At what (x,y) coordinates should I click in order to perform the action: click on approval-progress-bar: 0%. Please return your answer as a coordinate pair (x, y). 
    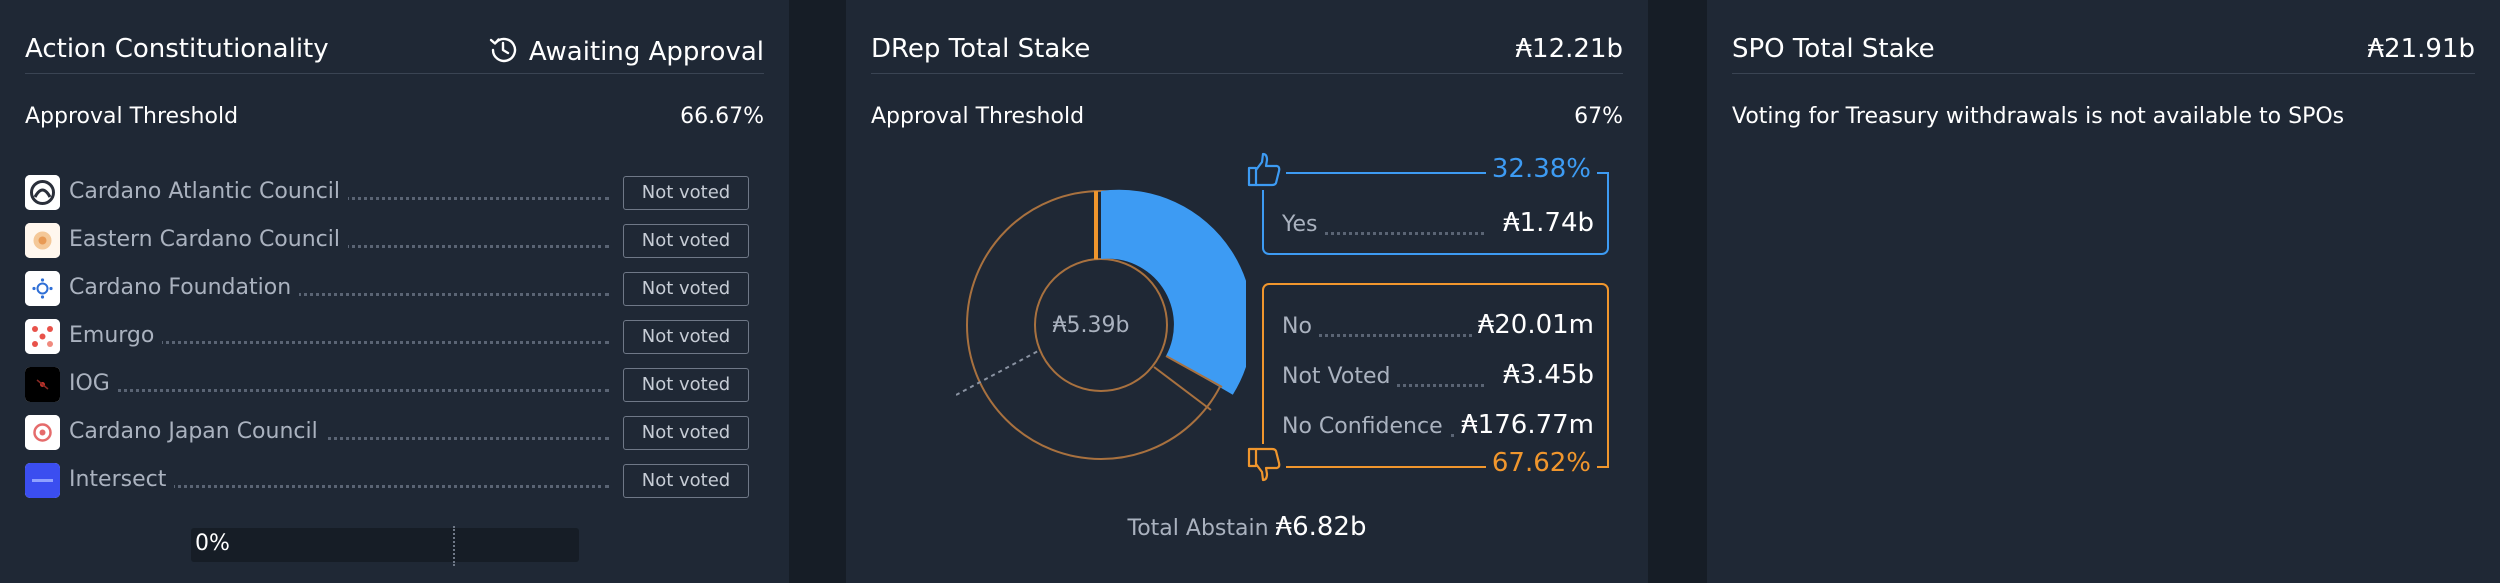
    Looking at the image, I should click on (385, 546).